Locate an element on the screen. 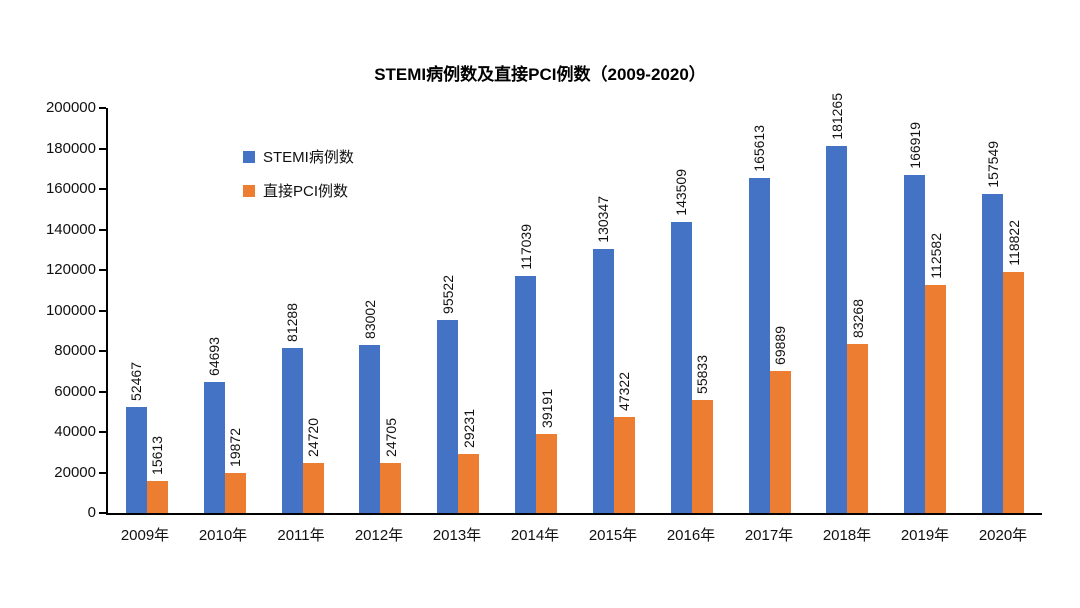 This screenshot has height=608, width=1080. bar-group-2016年: 143509 55833 is located at coordinates (692, 310).